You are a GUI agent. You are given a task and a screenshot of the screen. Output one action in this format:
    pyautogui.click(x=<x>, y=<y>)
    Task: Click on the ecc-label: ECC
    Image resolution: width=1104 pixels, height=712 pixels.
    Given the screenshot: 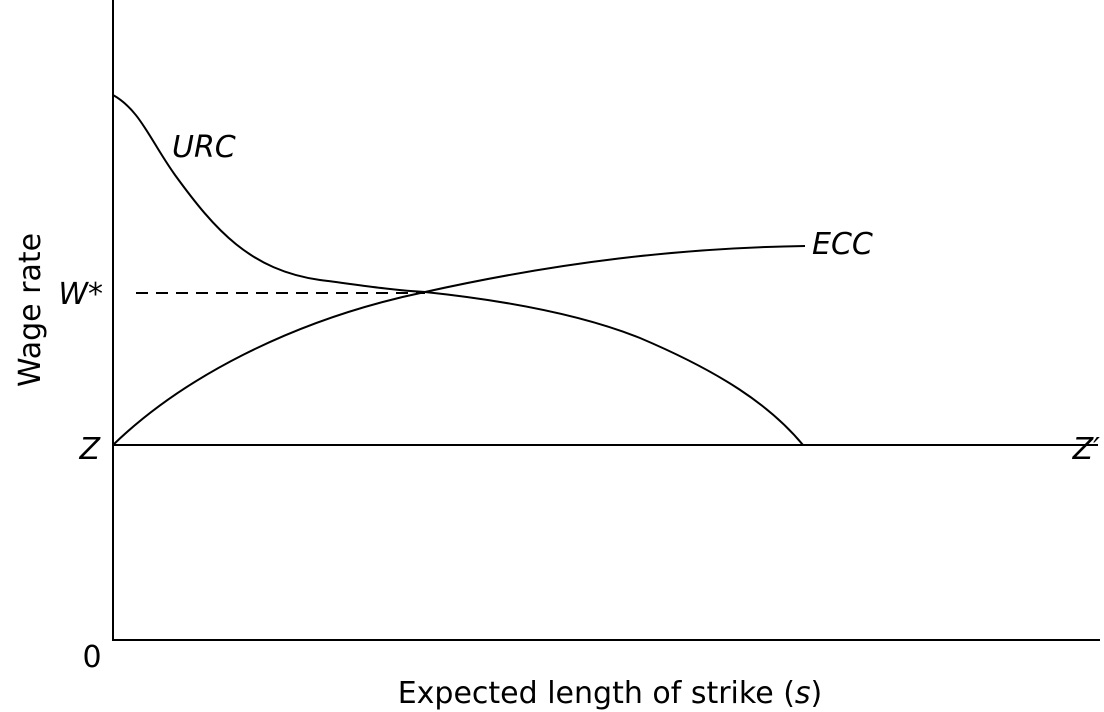 What is the action you would take?
    pyautogui.click(x=842, y=244)
    